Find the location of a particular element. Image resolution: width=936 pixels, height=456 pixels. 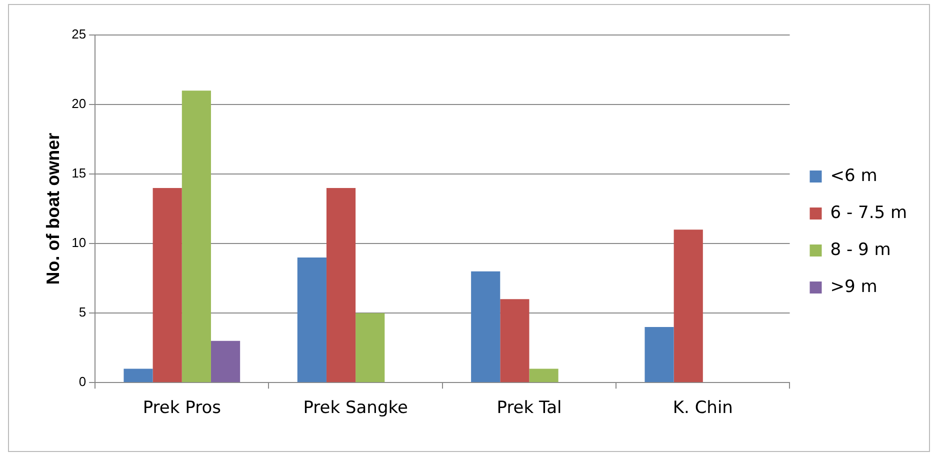

legend-label: 6 - 7.5 m is located at coordinates (869, 212).